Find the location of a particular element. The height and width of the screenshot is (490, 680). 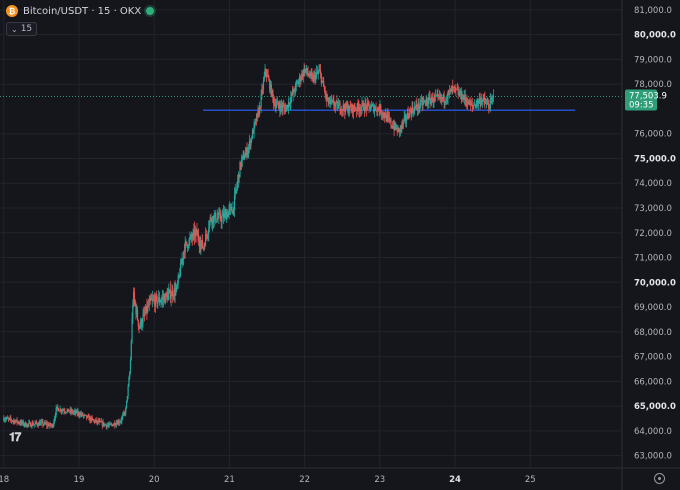

y-tick-label: 68,000.0 is located at coordinates (653, 333).